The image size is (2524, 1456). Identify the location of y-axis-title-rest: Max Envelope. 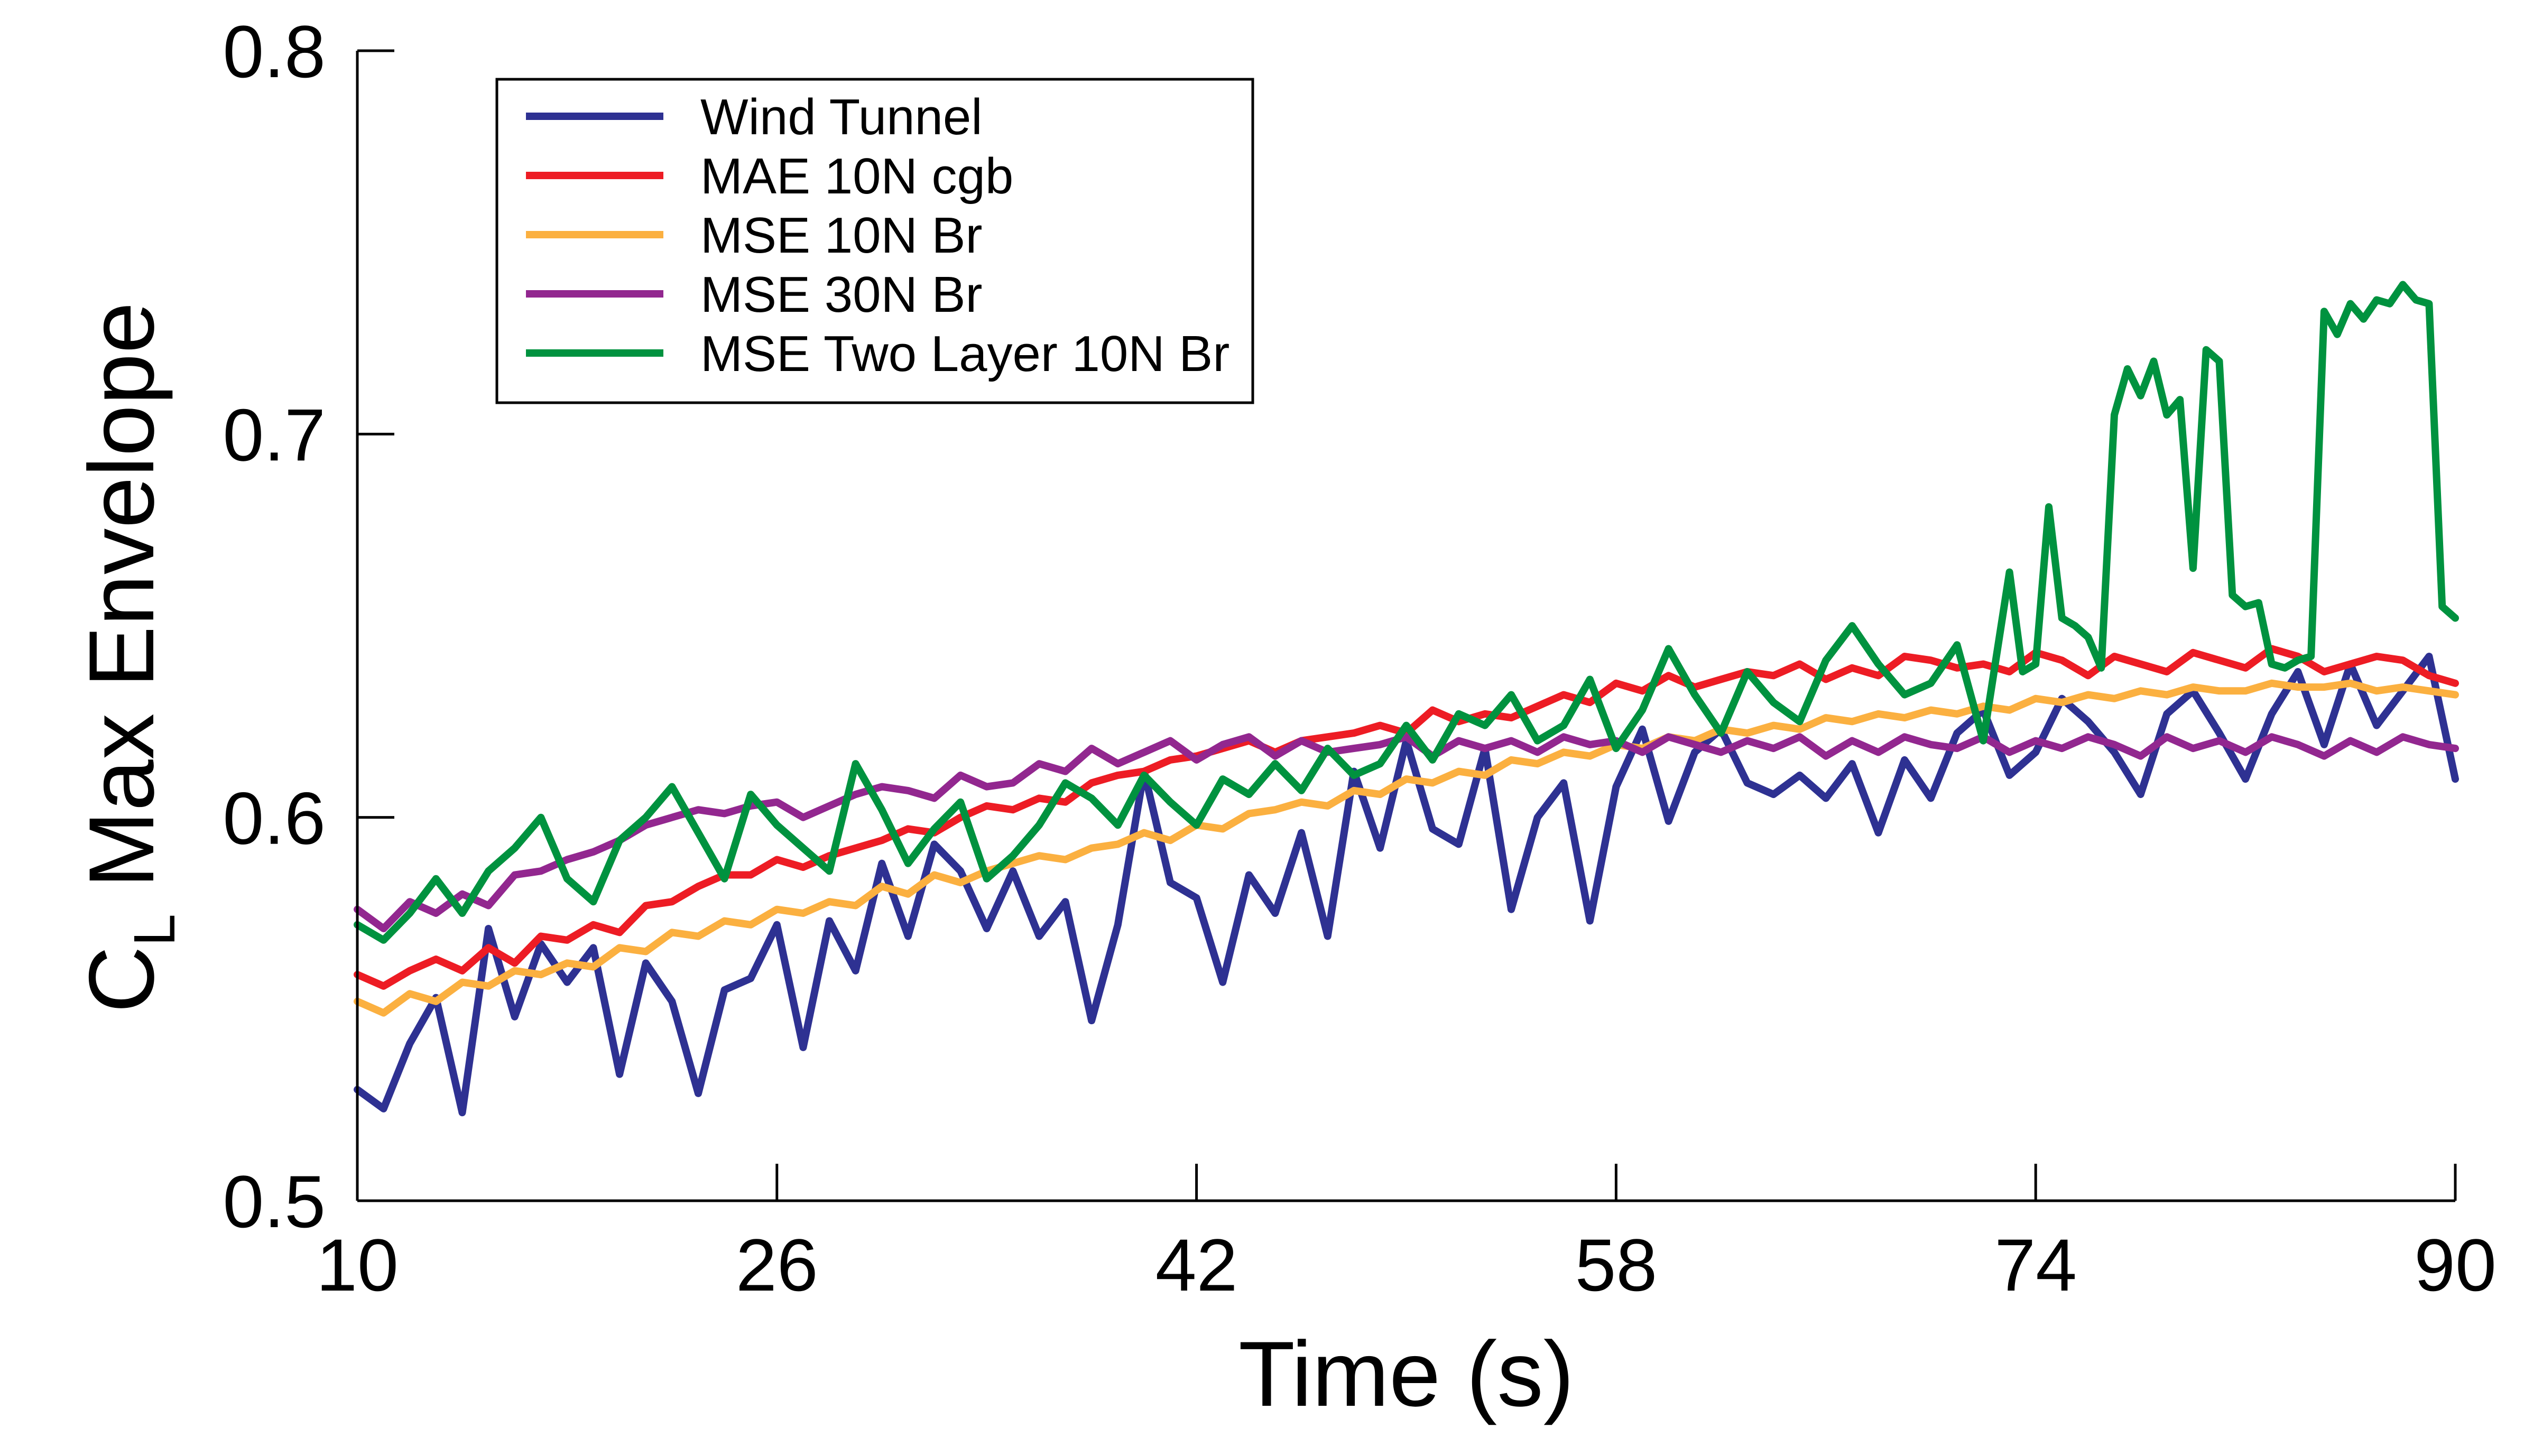
(121, 608).